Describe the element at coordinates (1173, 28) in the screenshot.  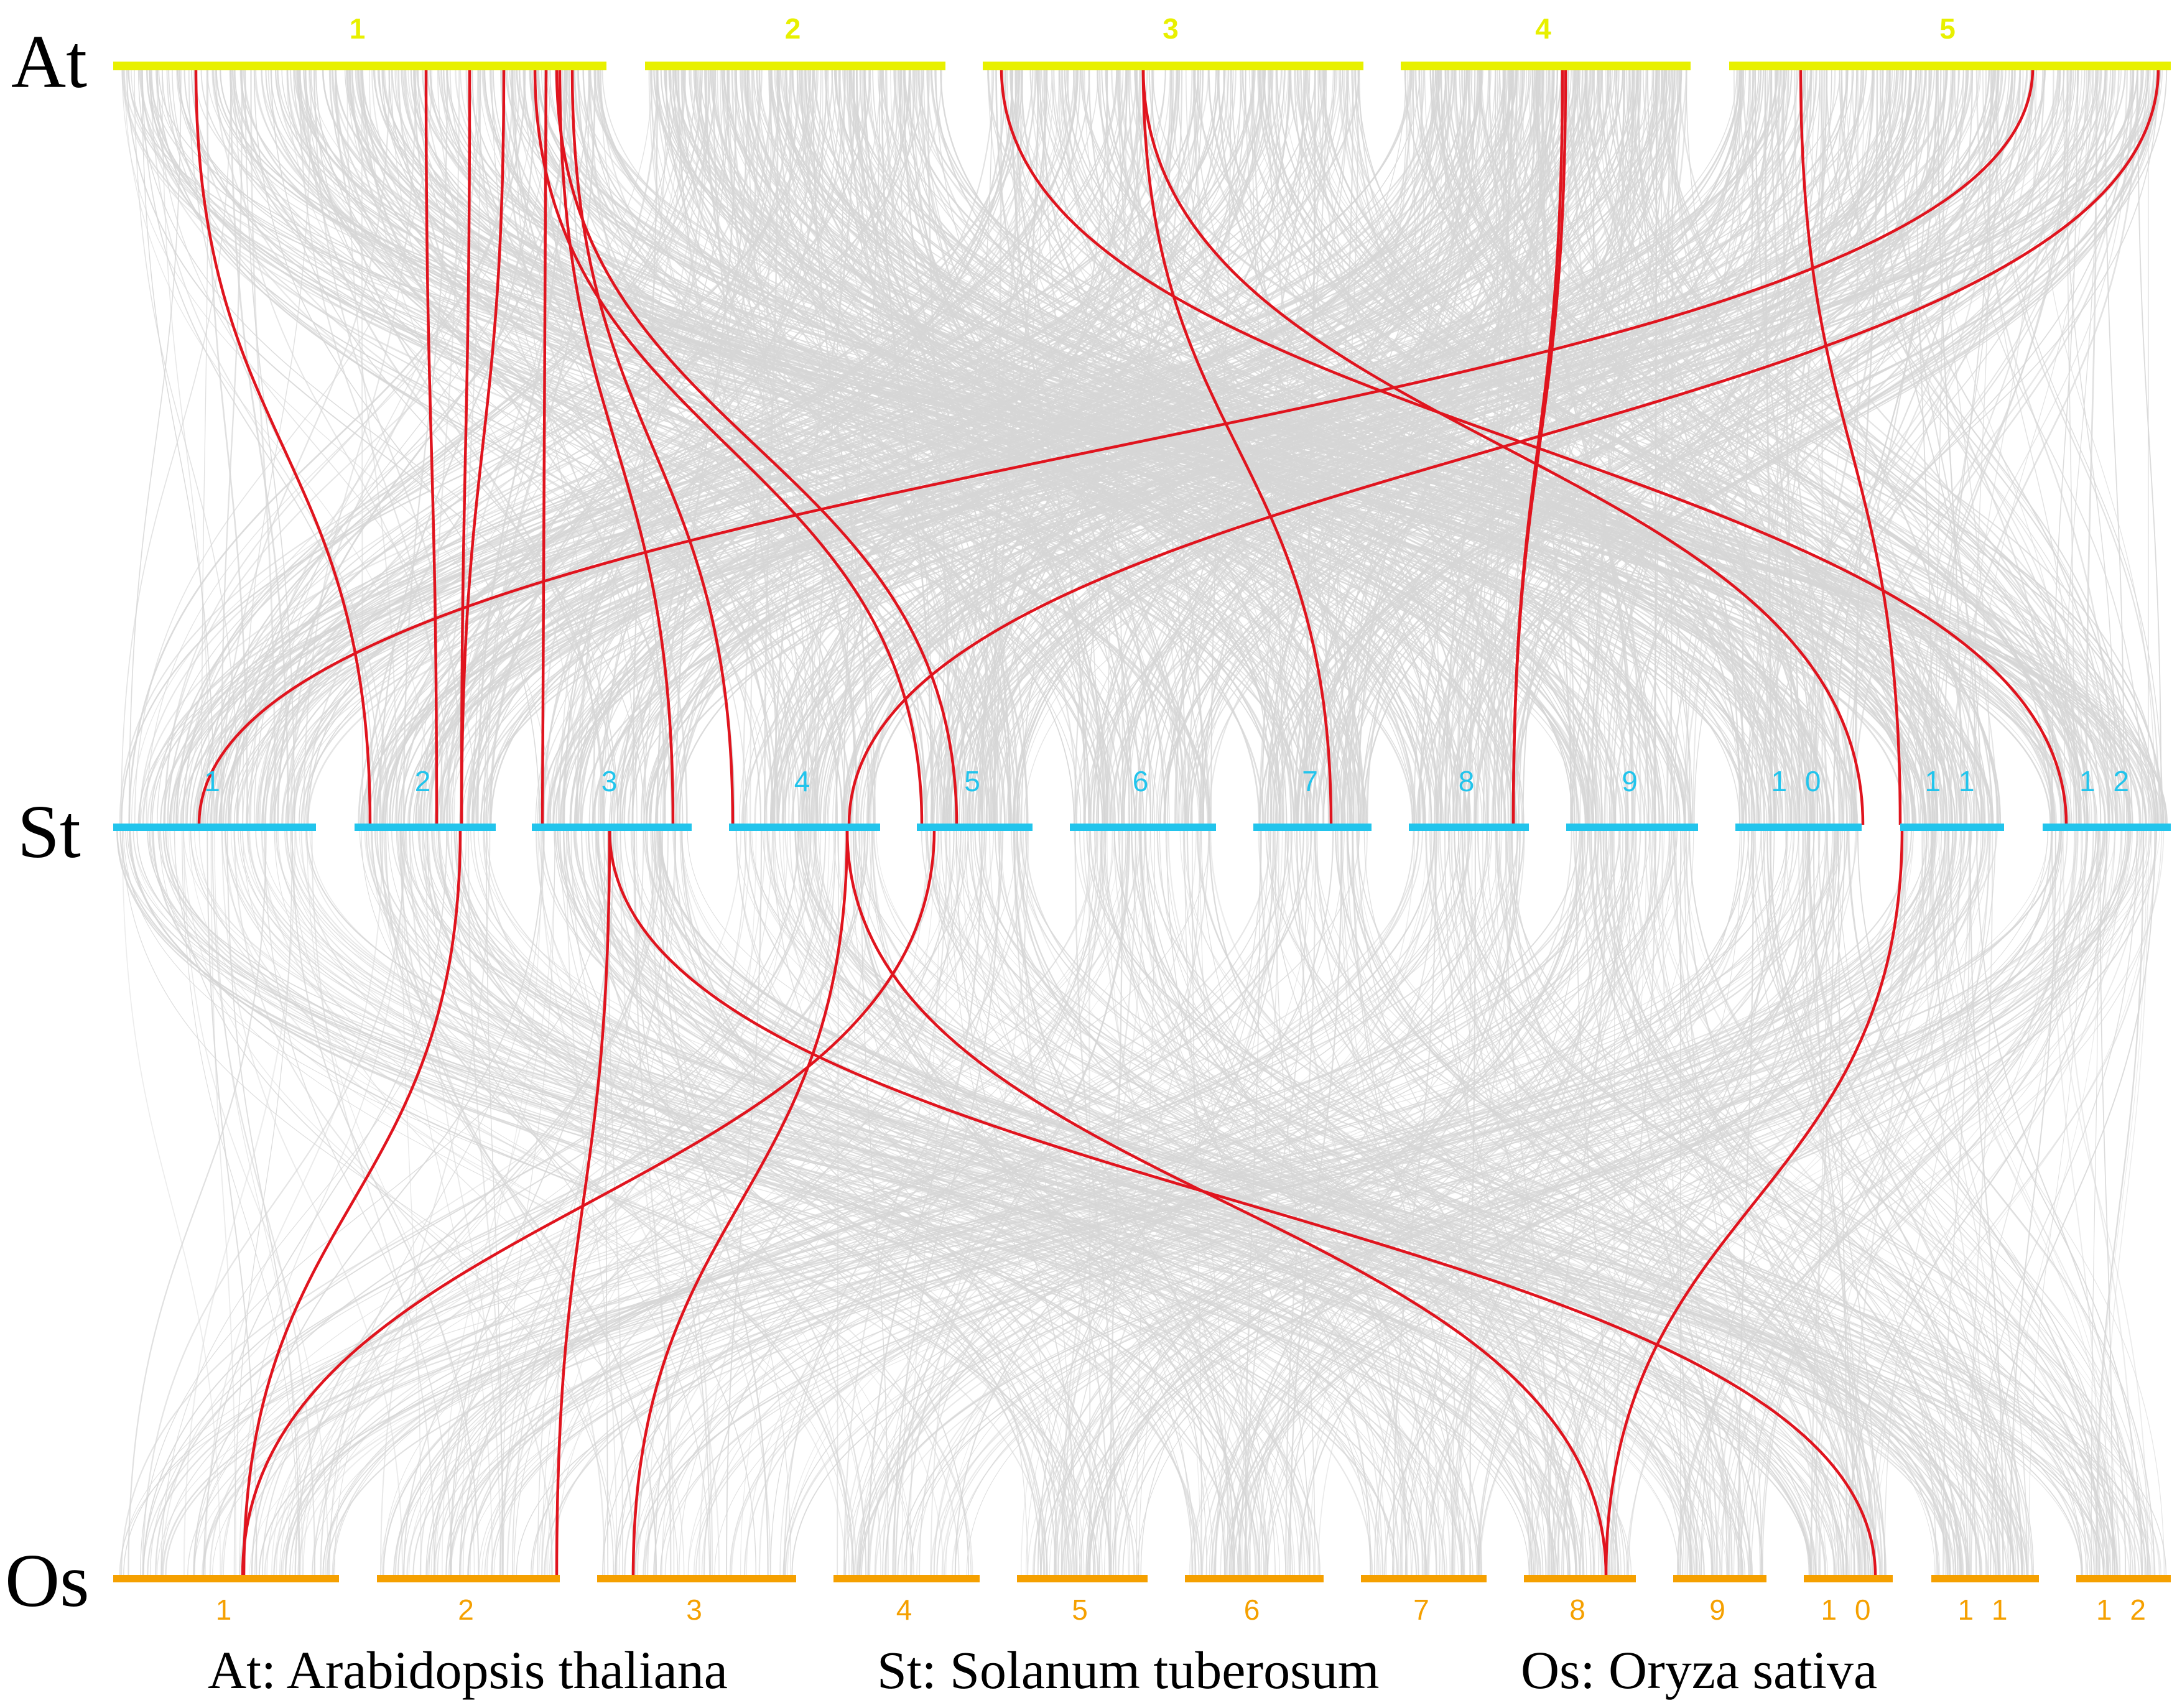
I see `chromosome-label-at-3: 3` at that location.